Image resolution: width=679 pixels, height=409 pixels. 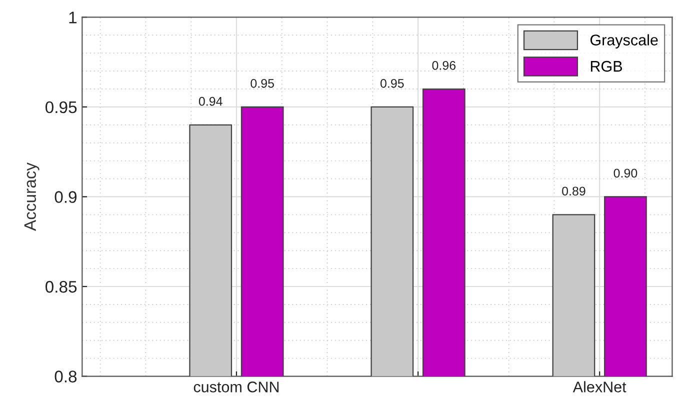 I want to click on data-label: 0.96, so click(x=444, y=65).